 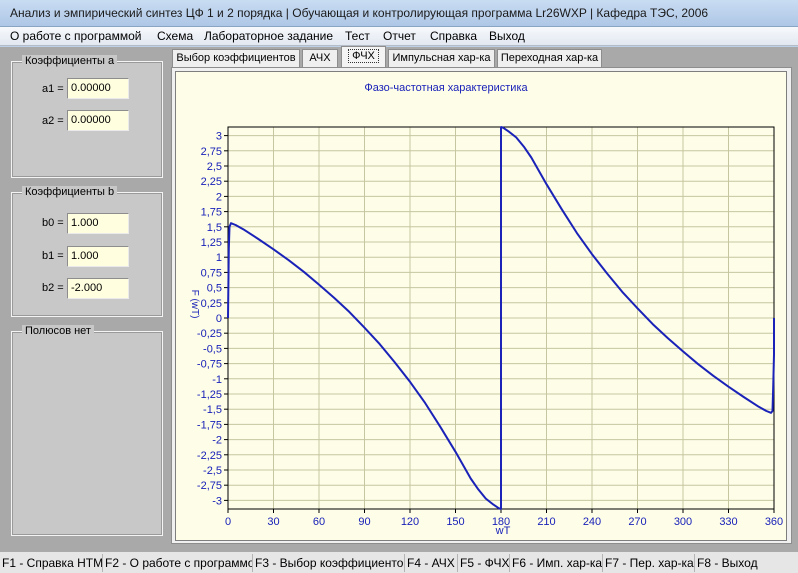 What do you see at coordinates (98, 256) in the screenshot?
I see `b1-field: 1.000` at bounding box center [98, 256].